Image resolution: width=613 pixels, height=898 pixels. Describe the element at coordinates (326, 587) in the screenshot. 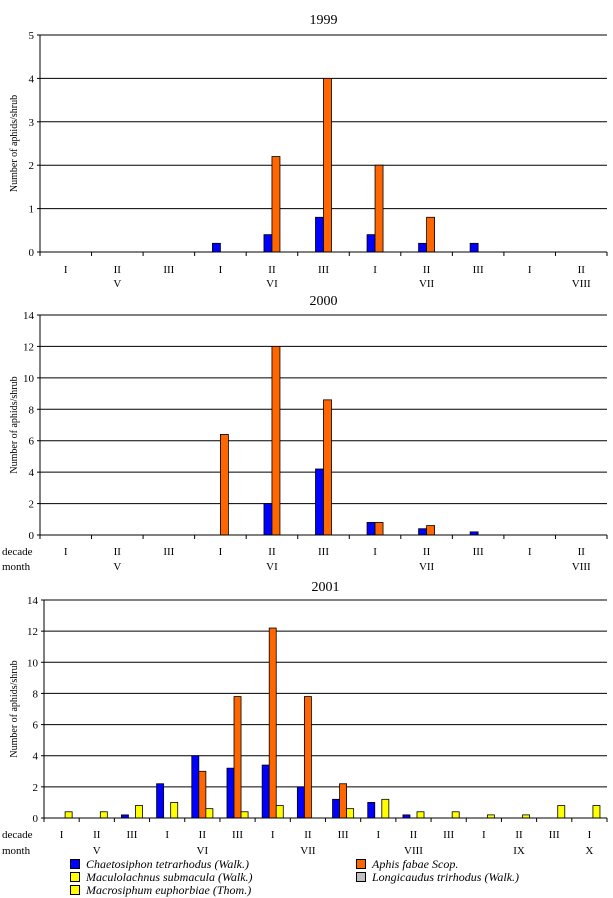

I see `chart-title: 2001` at that location.